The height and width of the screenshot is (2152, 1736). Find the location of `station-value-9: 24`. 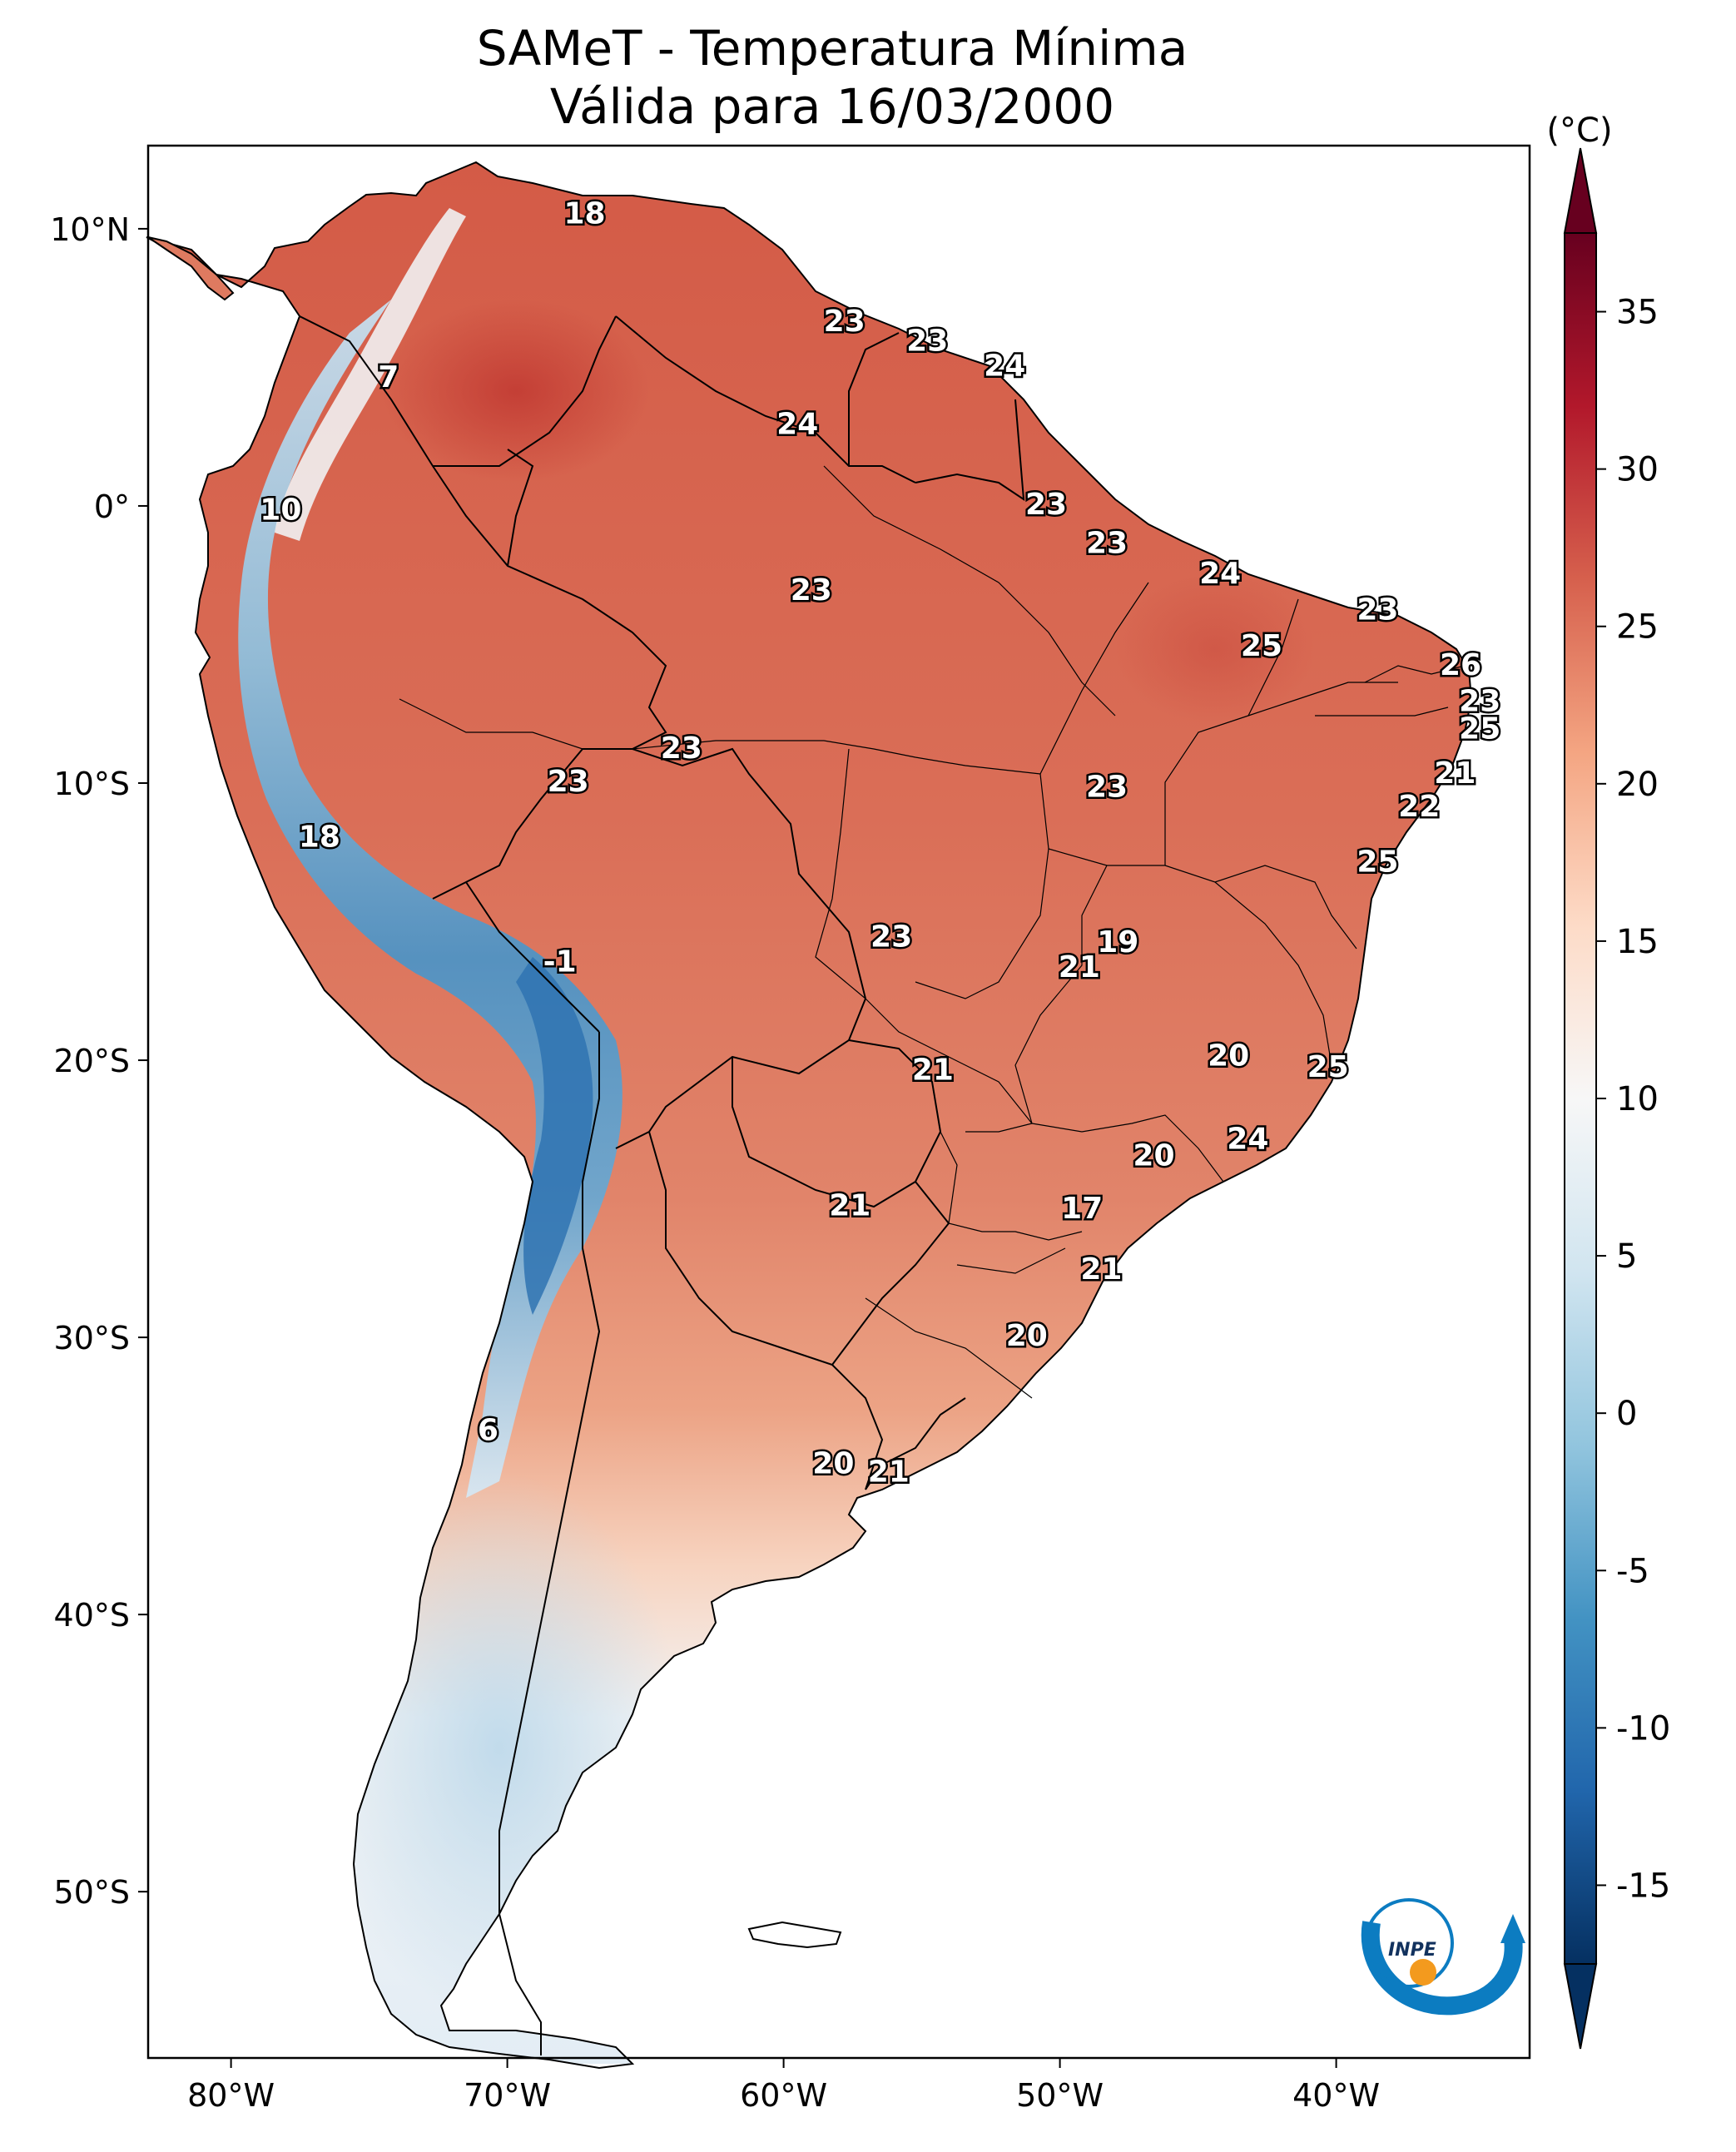

station-value-9: 24 is located at coordinates (1220, 574).